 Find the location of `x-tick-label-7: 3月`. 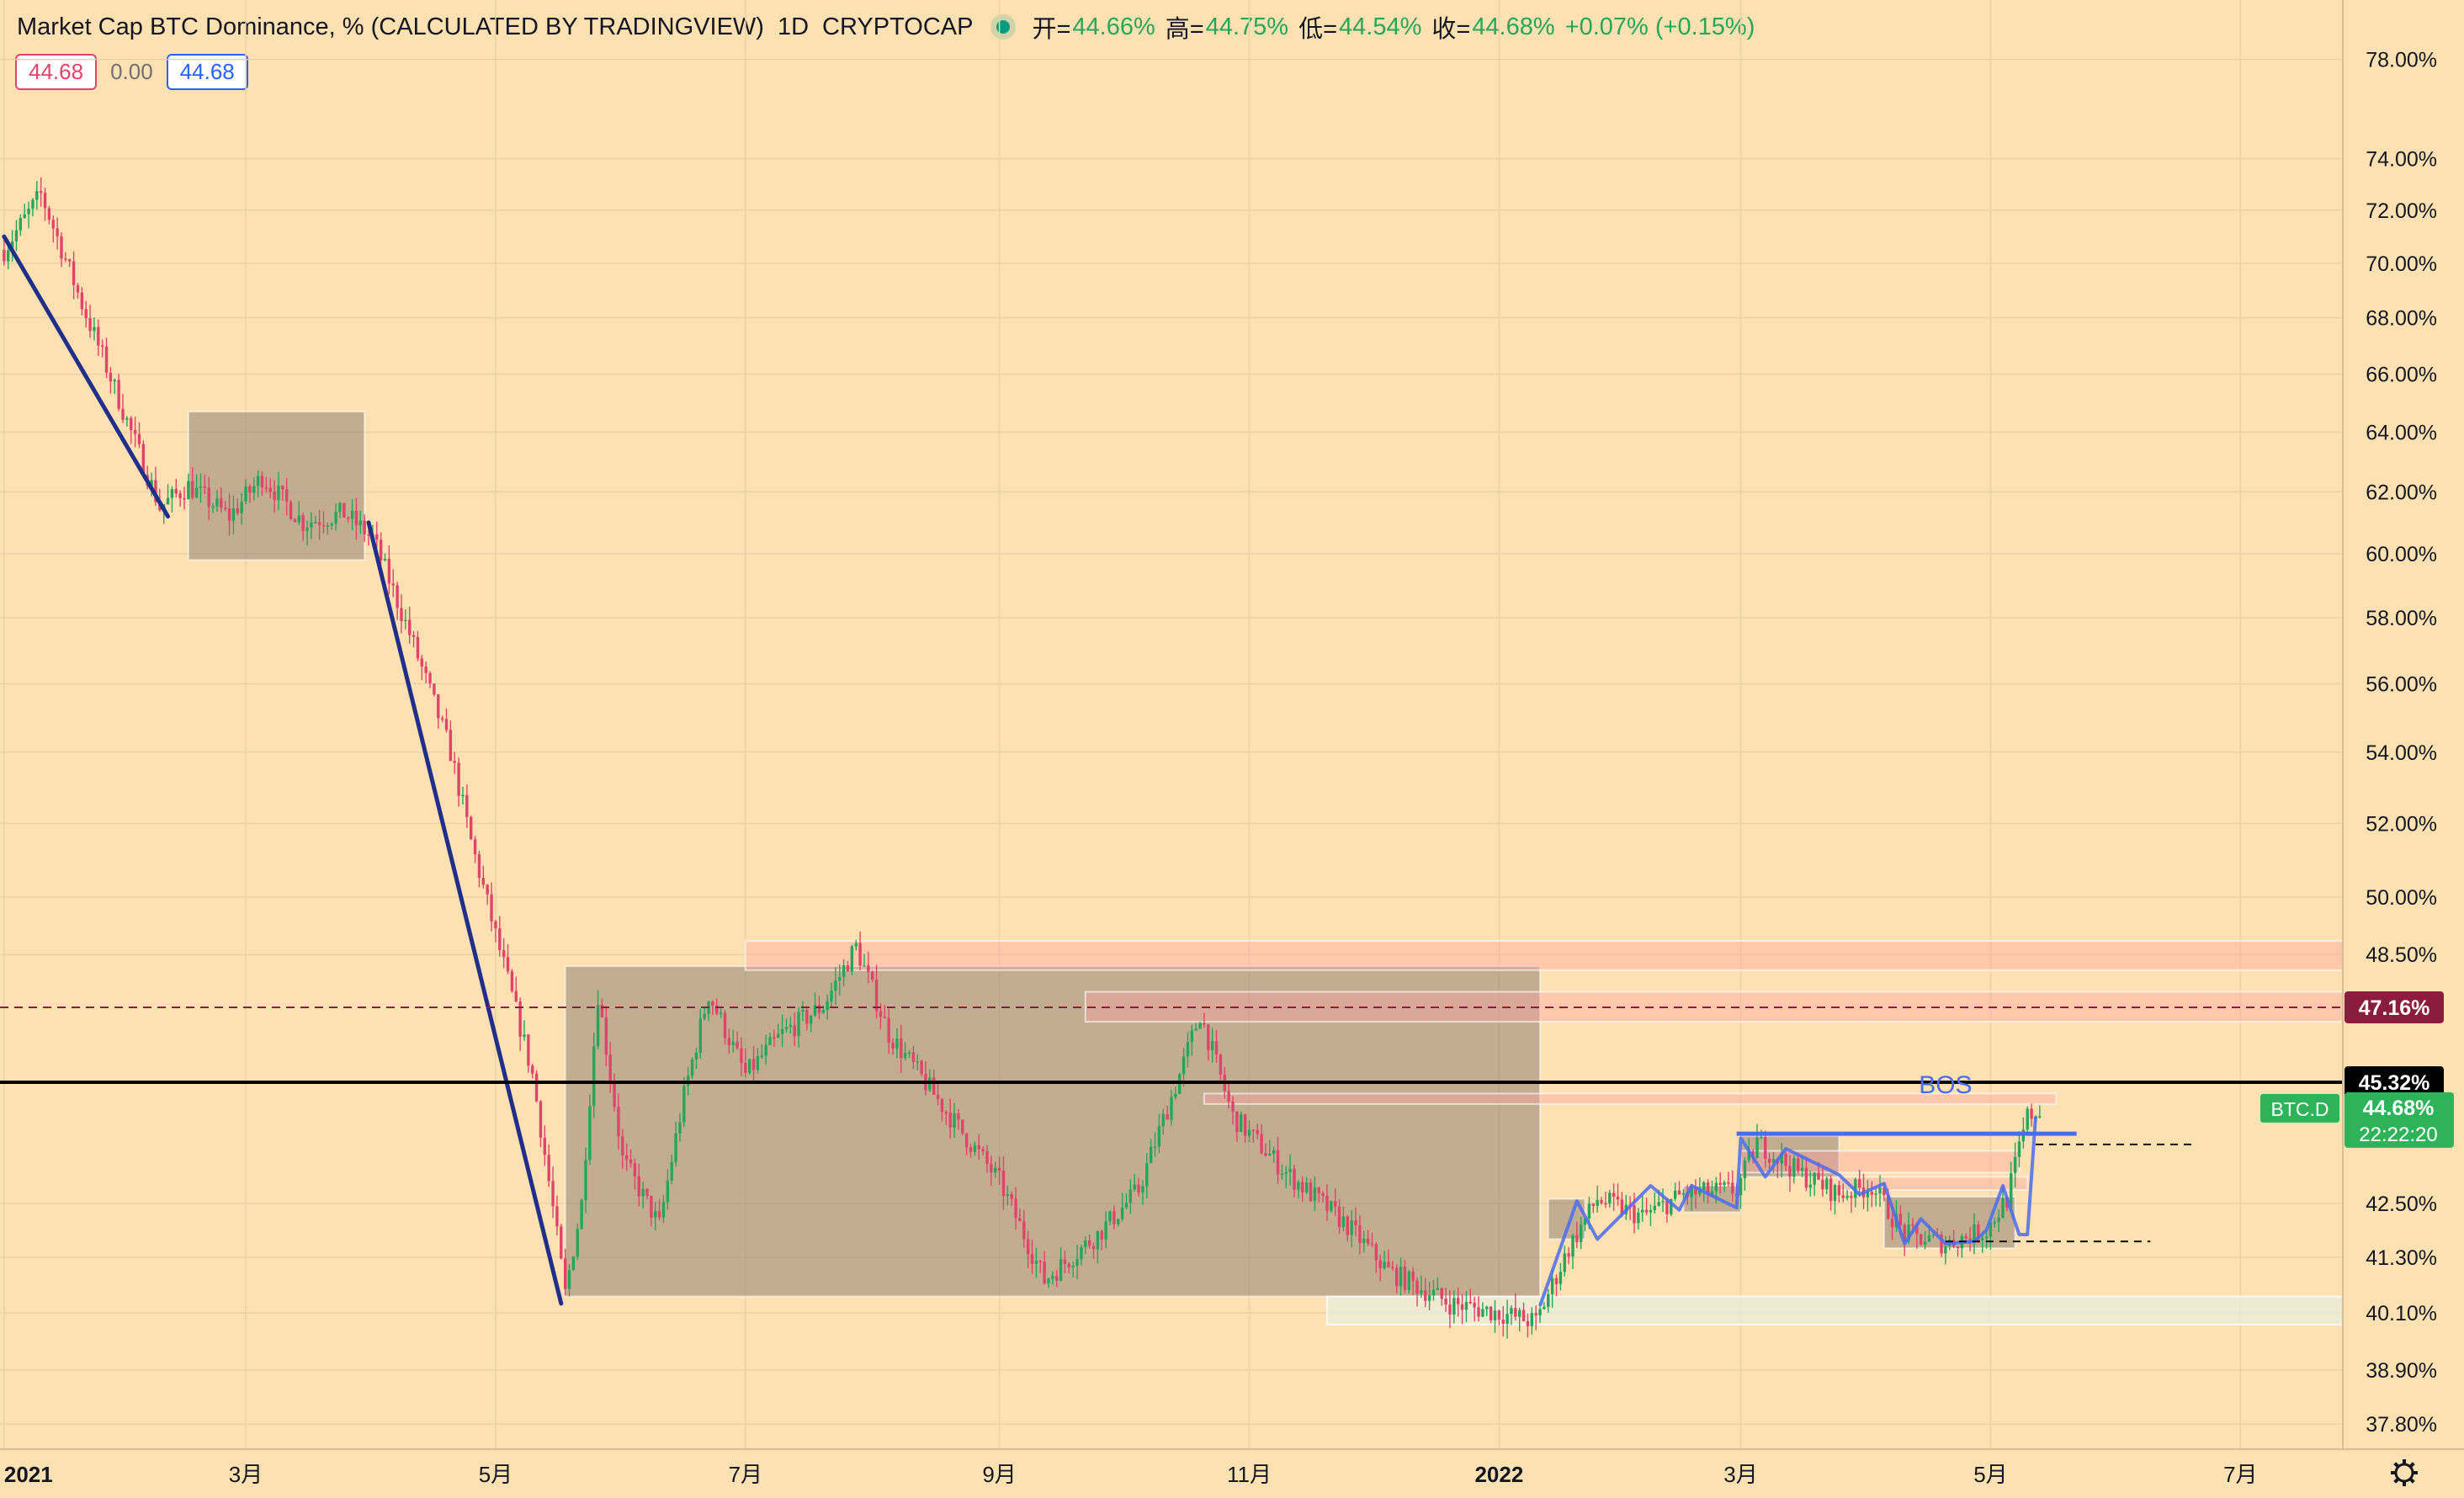

x-tick-label-7: 3月 is located at coordinates (1740, 1475).